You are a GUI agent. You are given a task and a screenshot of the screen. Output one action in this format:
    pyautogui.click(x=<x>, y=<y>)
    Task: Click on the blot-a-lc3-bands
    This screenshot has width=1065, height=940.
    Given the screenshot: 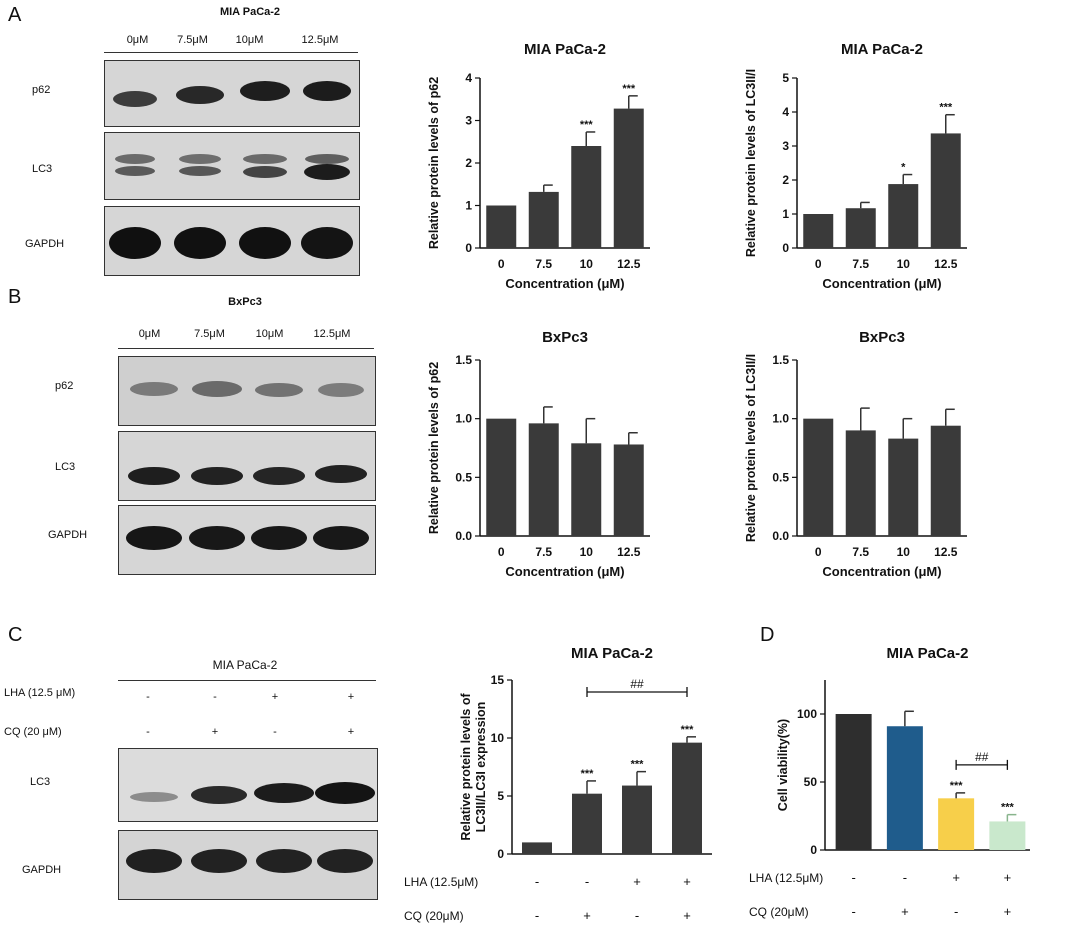 What is the action you would take?
    pyautogui.click(x=232, y=167)
    